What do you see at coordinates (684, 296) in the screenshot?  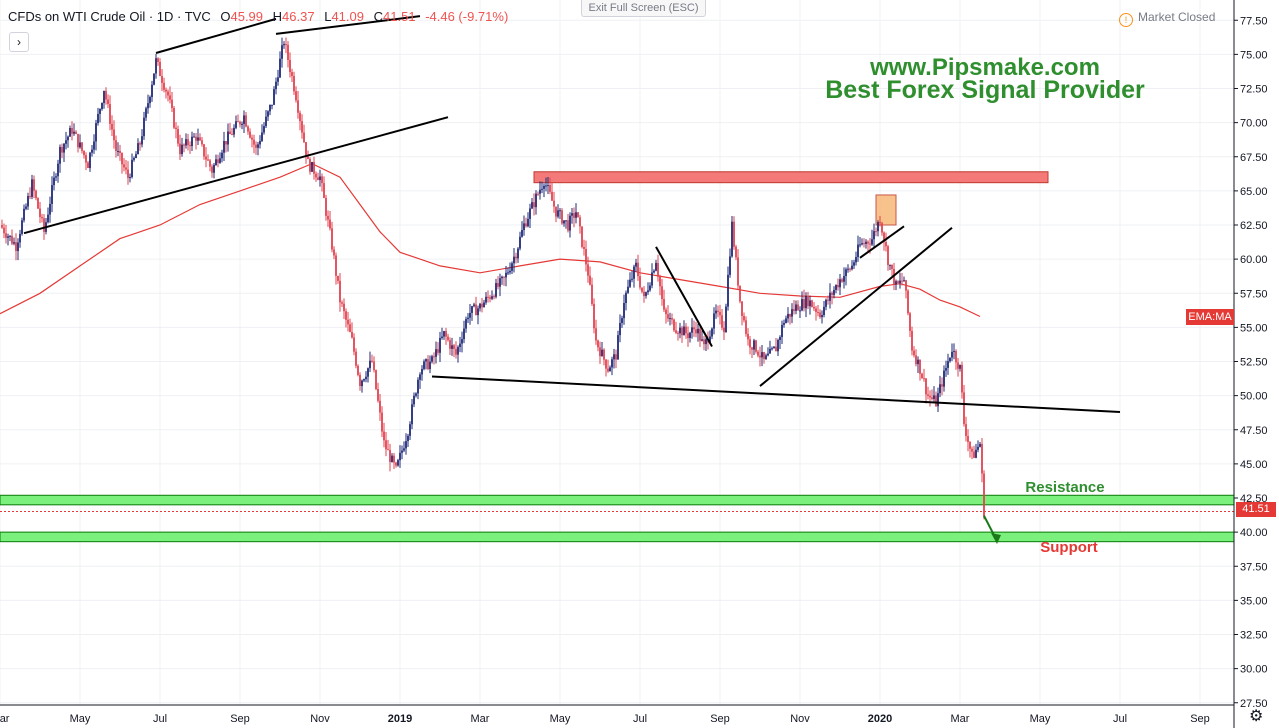 I see `trendline` at bounding box center [684, 296].